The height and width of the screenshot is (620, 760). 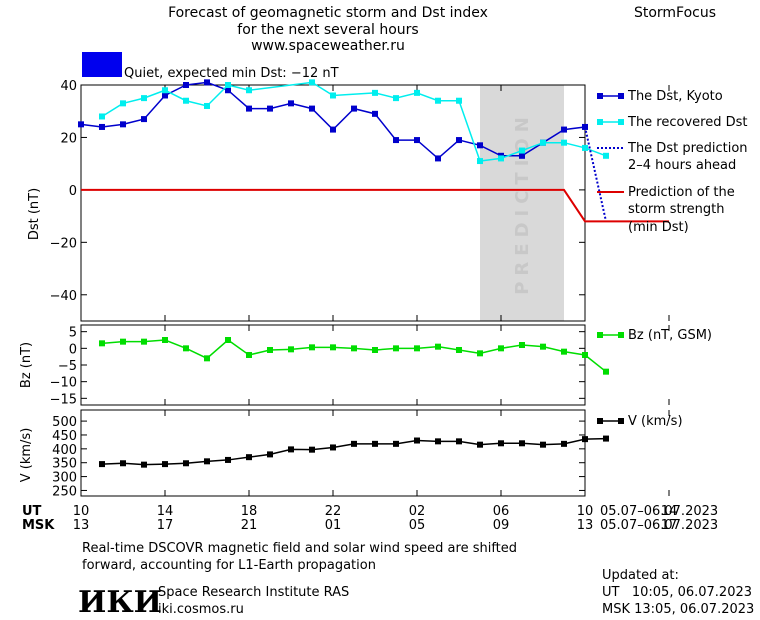 I want to click on bz-ytick-label-1: 0, so click(x=73, y=349).